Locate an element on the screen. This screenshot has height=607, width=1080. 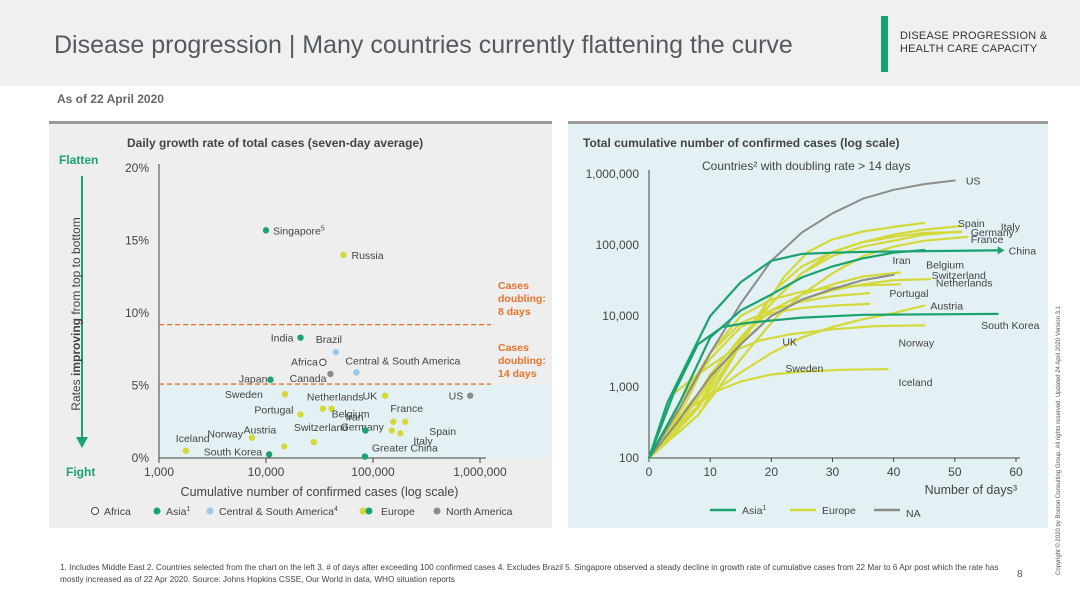
x-tick-label: 0 is located at coordinates (649, 472).